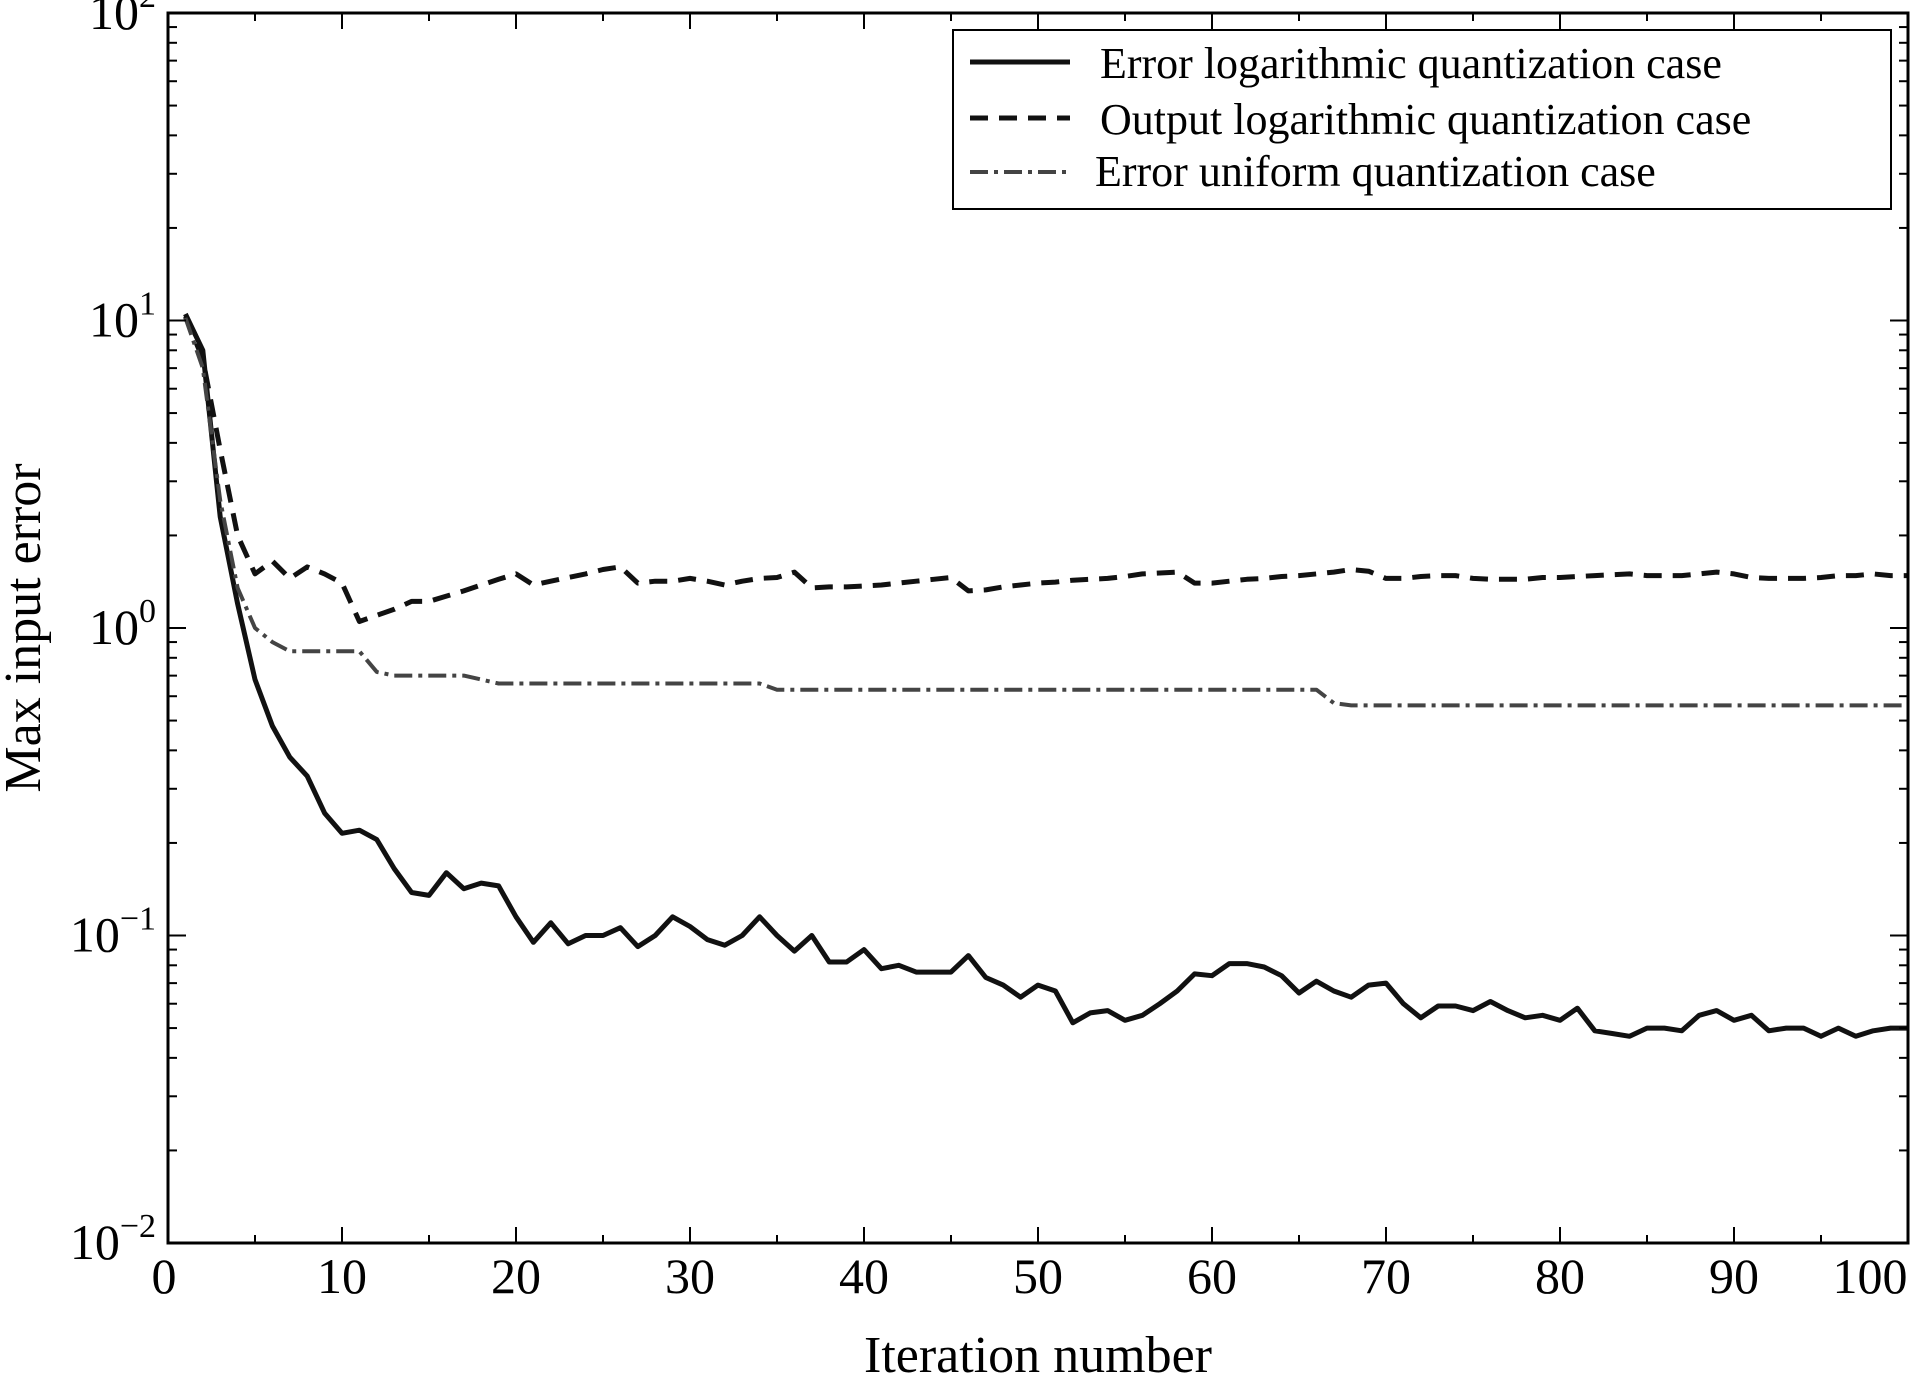 The width and height of the screenshot is (1929, 1377). I want to click on y-tick-label: 10⁻², so click(113, 1239).